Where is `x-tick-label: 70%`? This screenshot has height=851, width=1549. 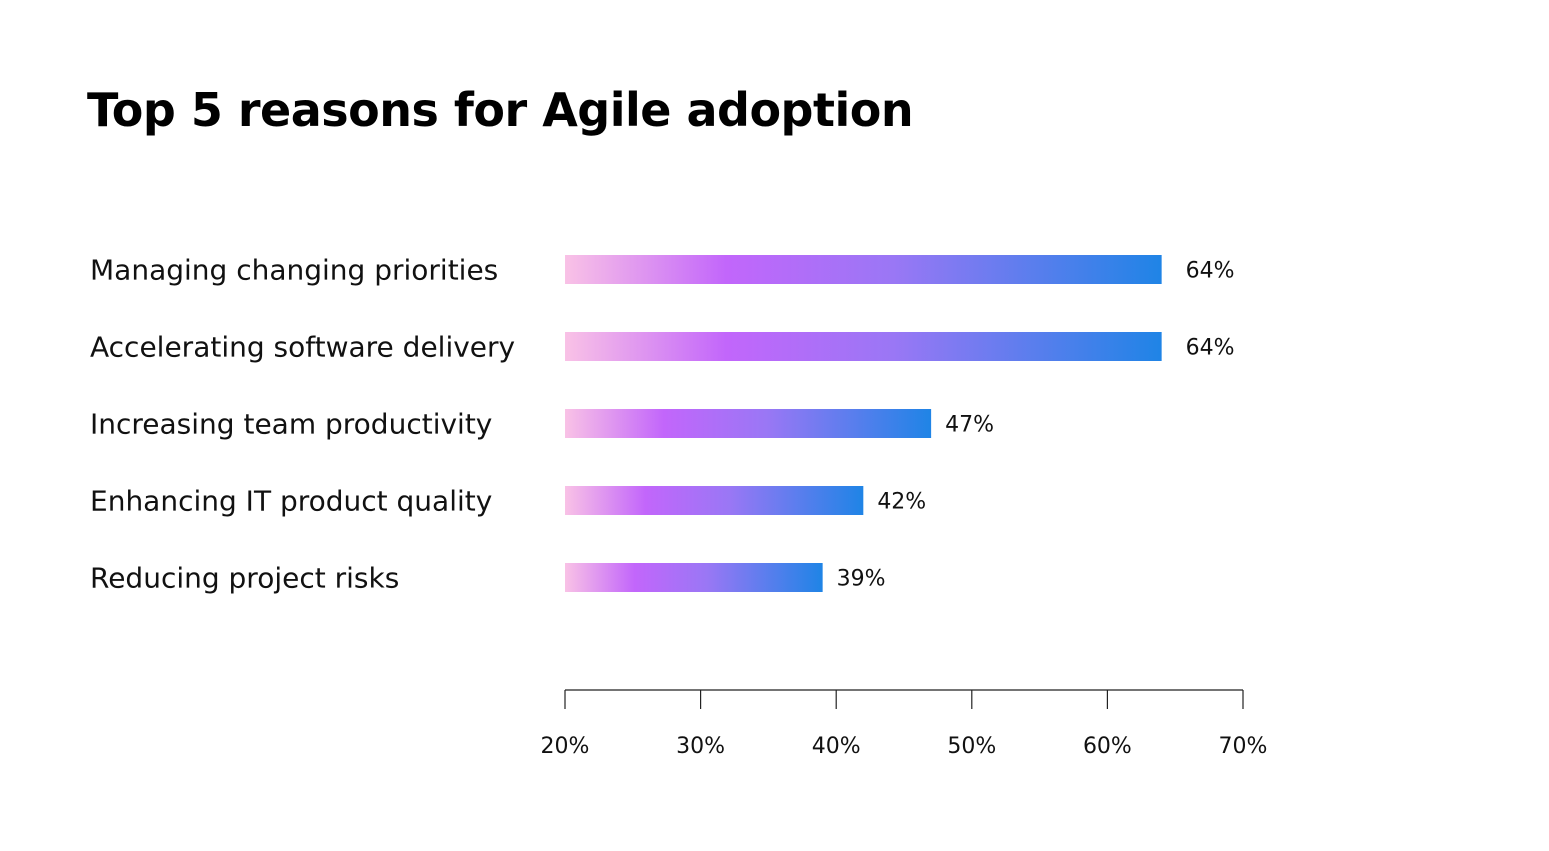
x-tick-label: 70% is located at coordinates (1243, 746).